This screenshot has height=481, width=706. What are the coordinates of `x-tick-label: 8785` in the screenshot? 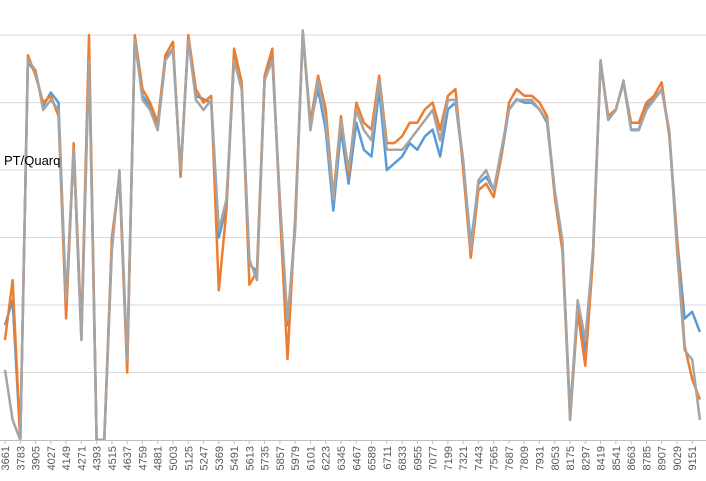 It's located at (647, 458).